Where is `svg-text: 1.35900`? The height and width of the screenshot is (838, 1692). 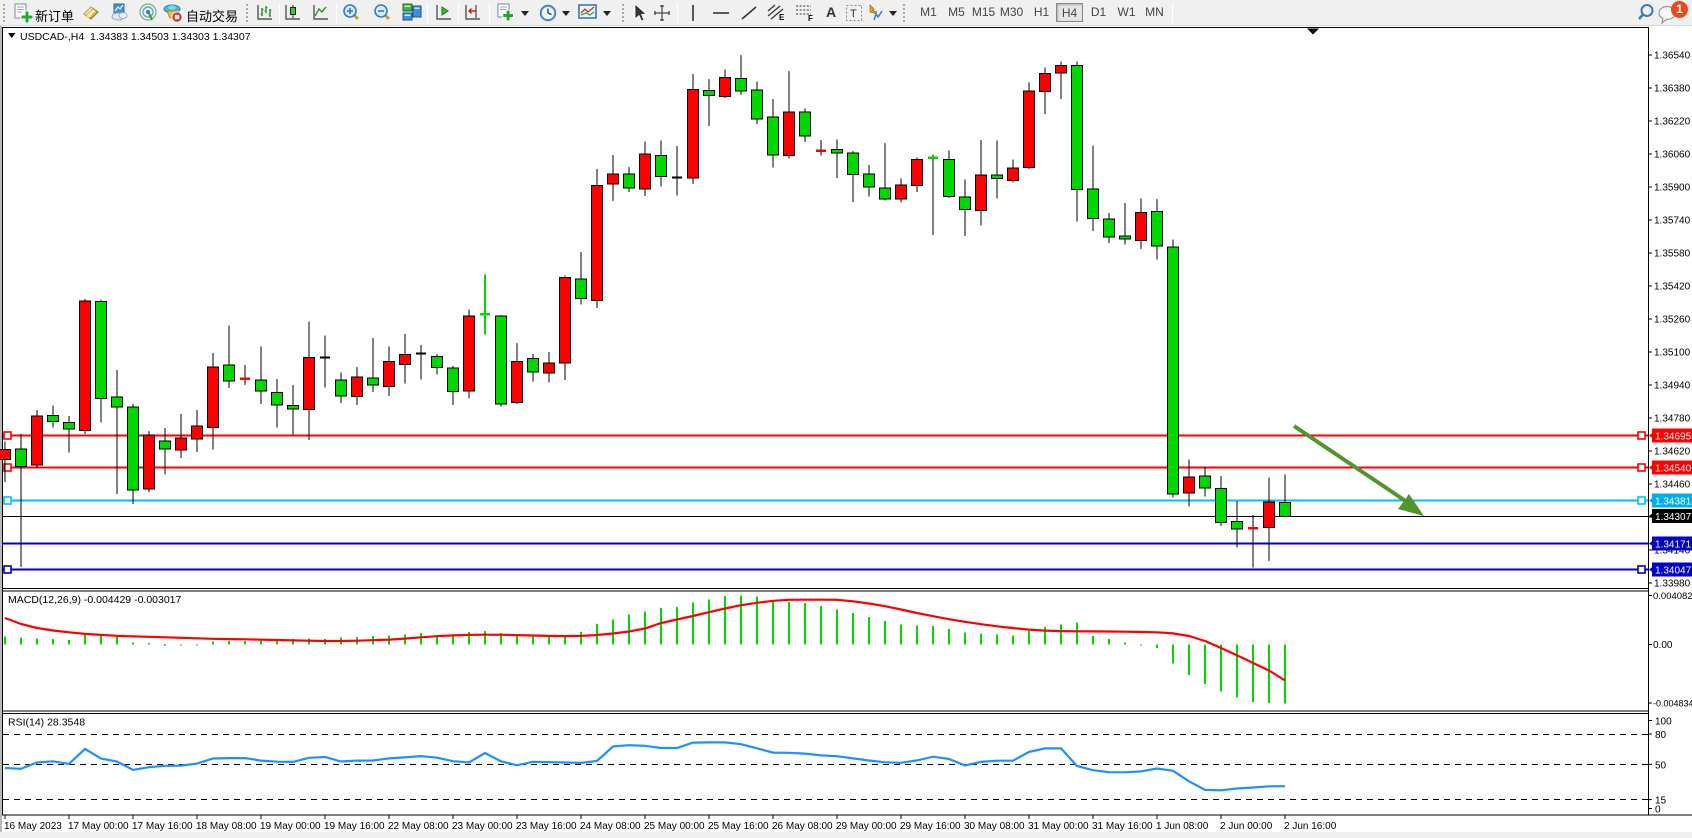 svg-text: 1.35900 is located at coordinates (1672, 188).